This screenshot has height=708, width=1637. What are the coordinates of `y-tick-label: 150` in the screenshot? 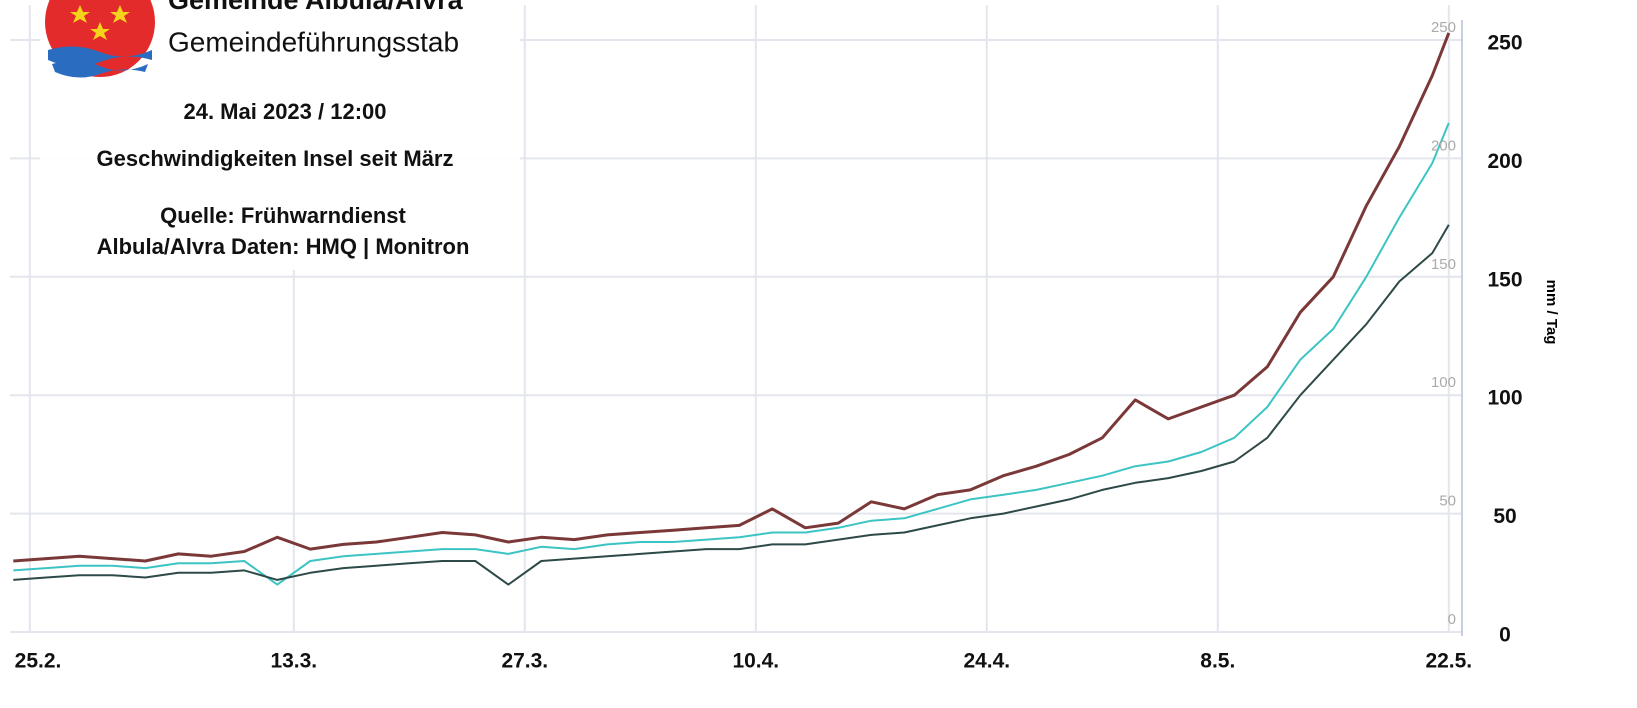 It's located at (1504, 279).